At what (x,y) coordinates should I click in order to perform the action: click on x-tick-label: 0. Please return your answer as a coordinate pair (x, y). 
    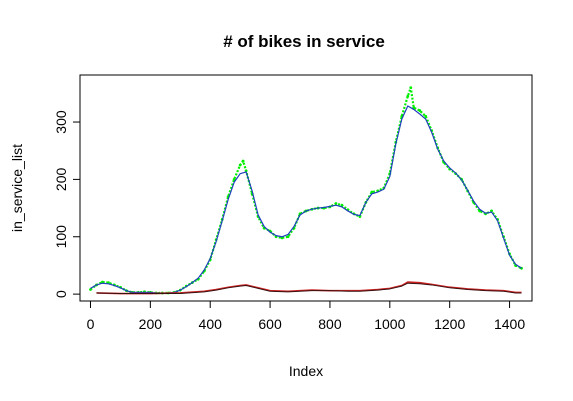
    Looking at the image, I should click on (91, 324).